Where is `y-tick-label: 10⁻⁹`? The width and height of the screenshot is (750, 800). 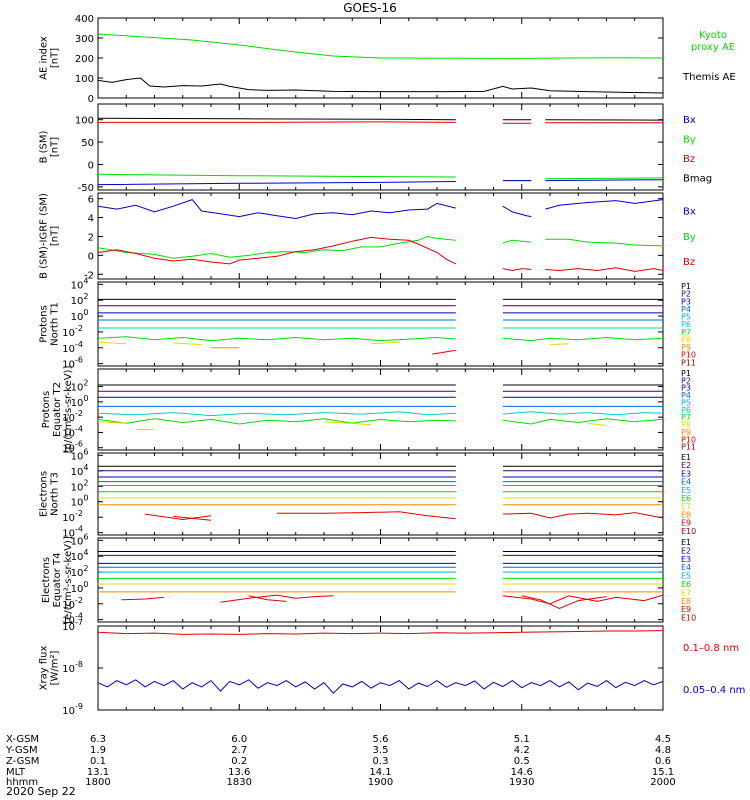 y-tick-label: 10⁻⁹ is located at coordinates (72, 709).